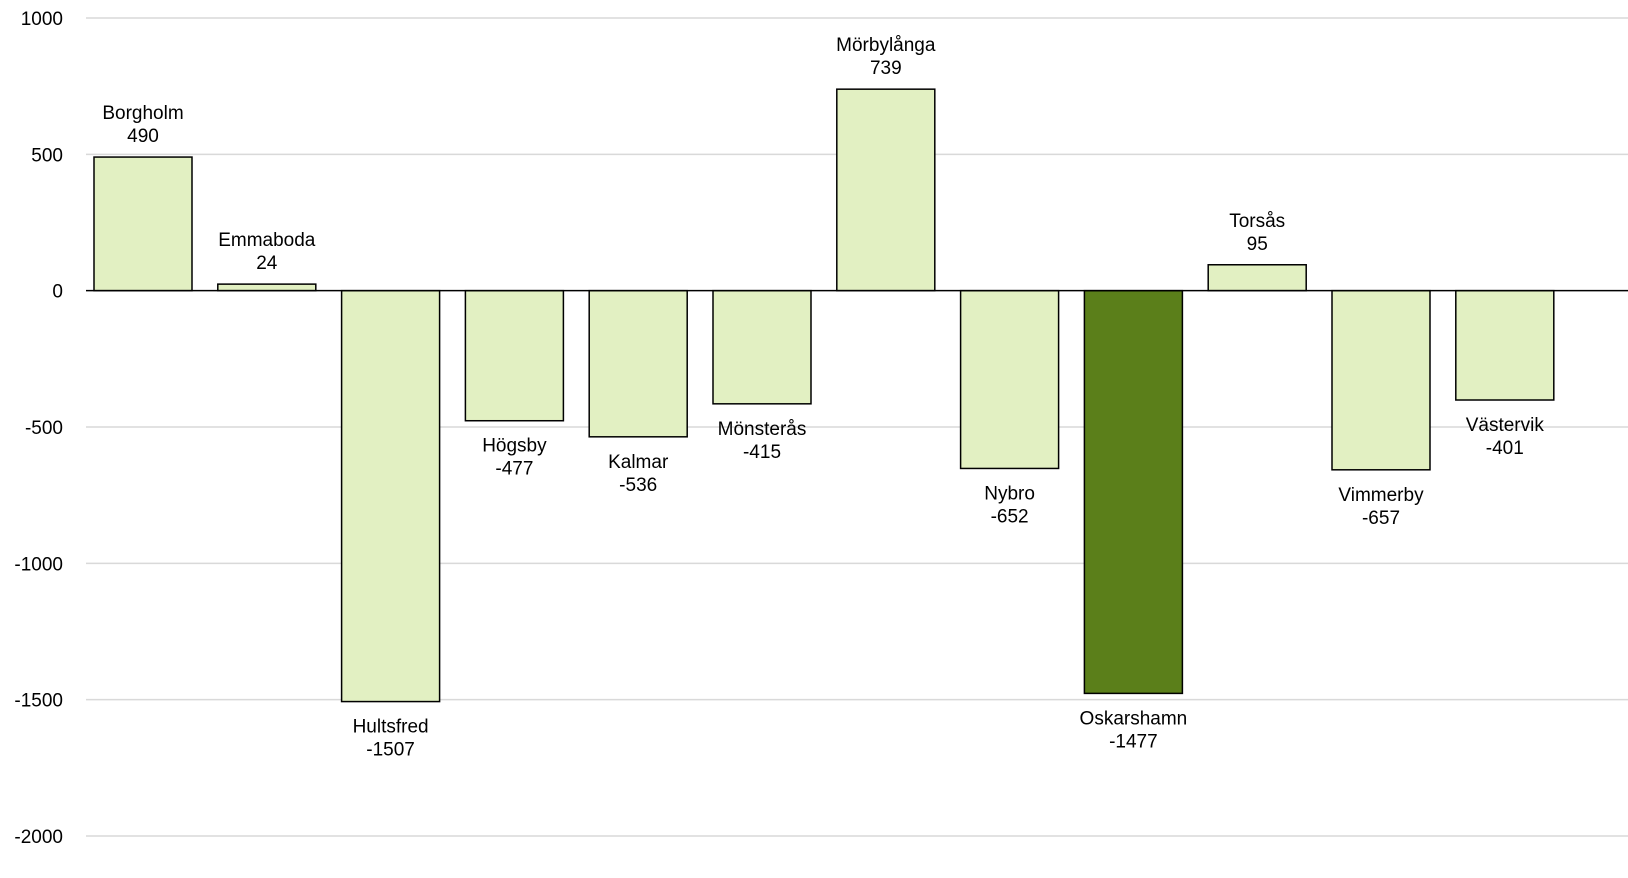  I want to click on value-label: -1507, so click(390, 750).